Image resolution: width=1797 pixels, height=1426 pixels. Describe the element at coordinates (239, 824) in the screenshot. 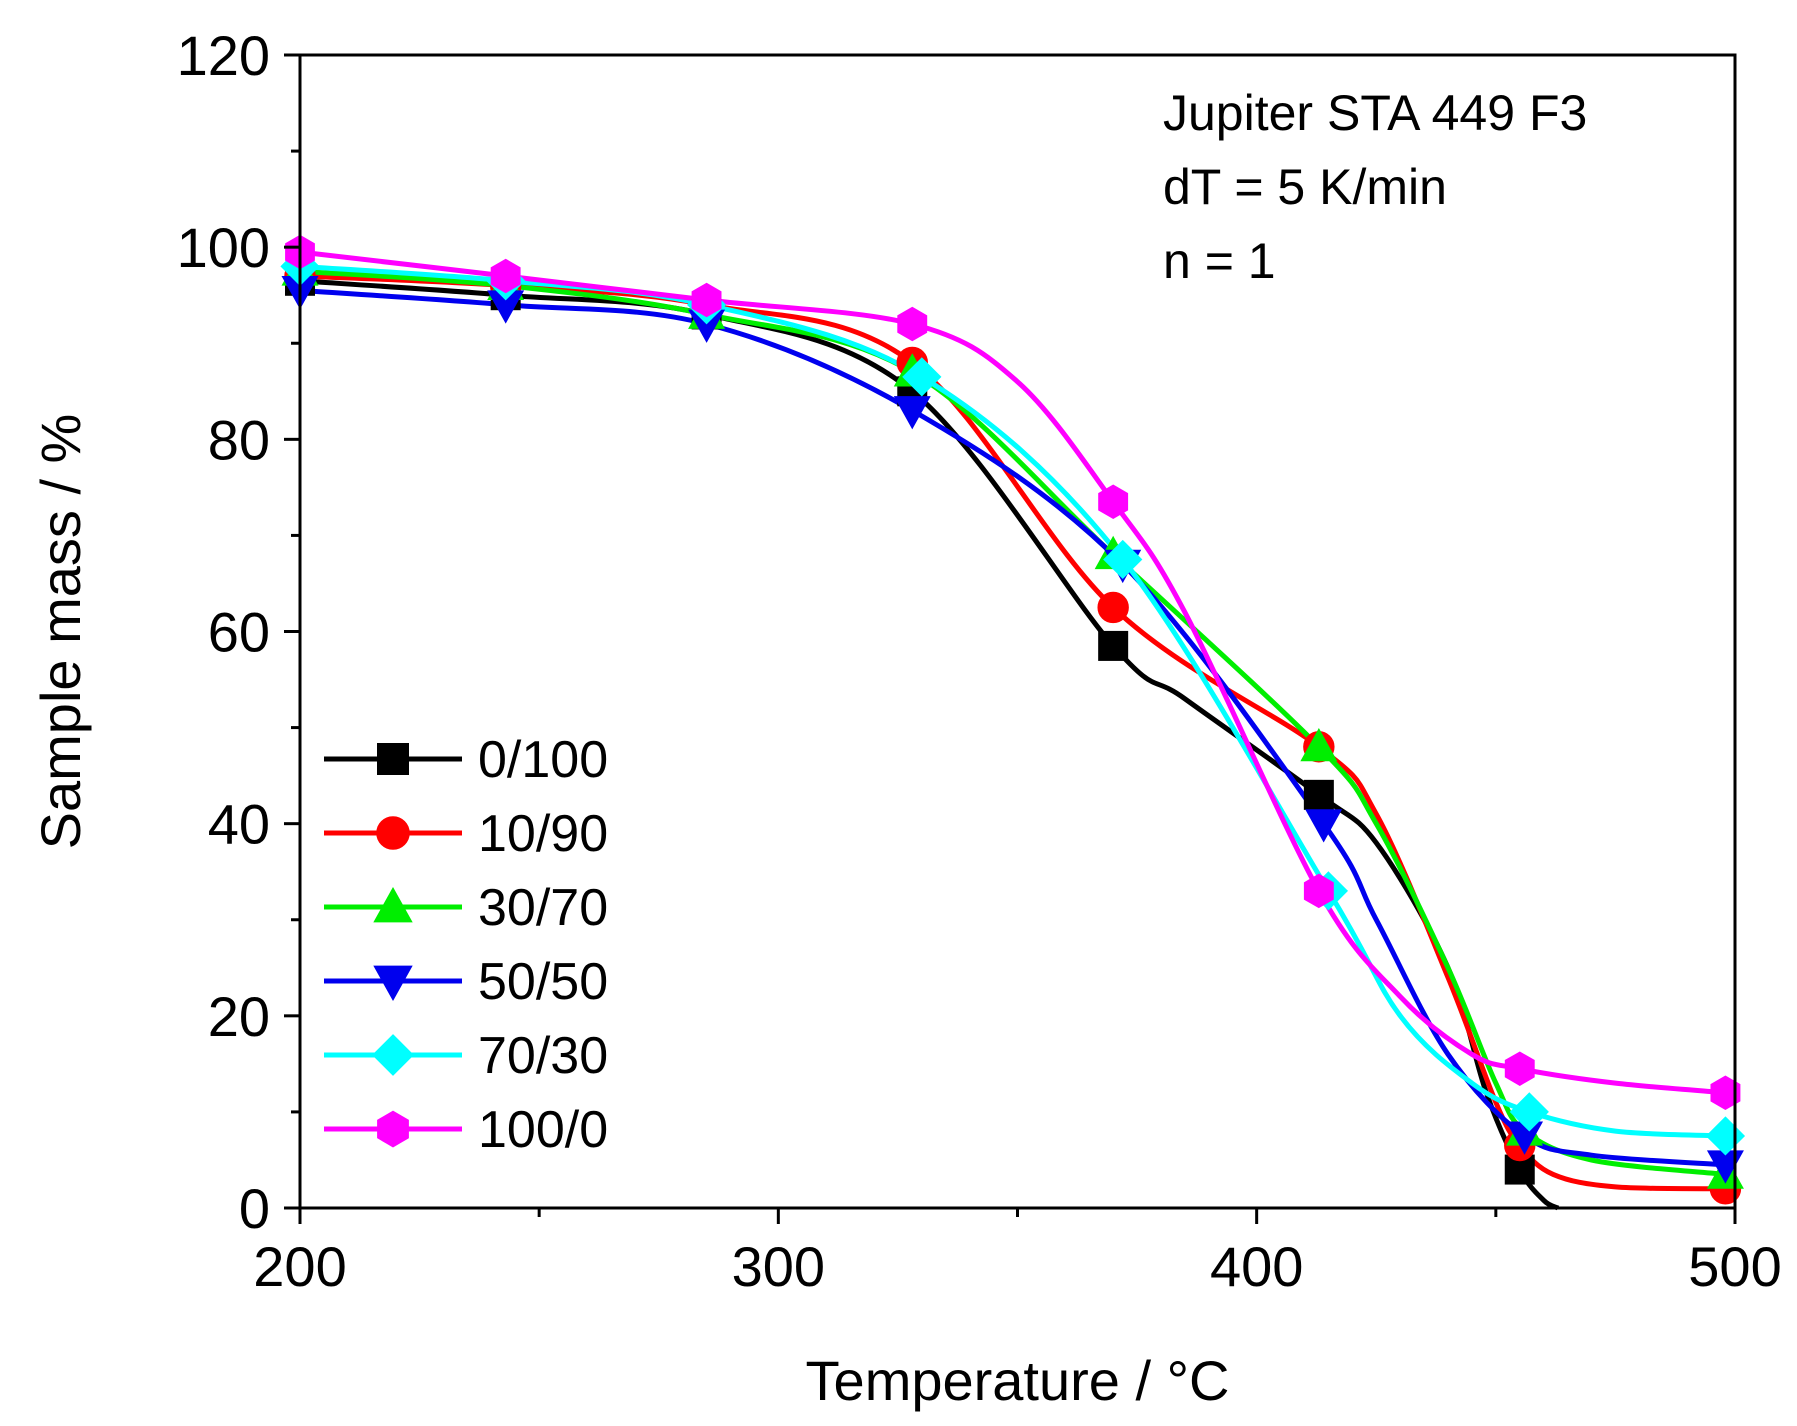

I see `y-tick-label: 40` at that location.